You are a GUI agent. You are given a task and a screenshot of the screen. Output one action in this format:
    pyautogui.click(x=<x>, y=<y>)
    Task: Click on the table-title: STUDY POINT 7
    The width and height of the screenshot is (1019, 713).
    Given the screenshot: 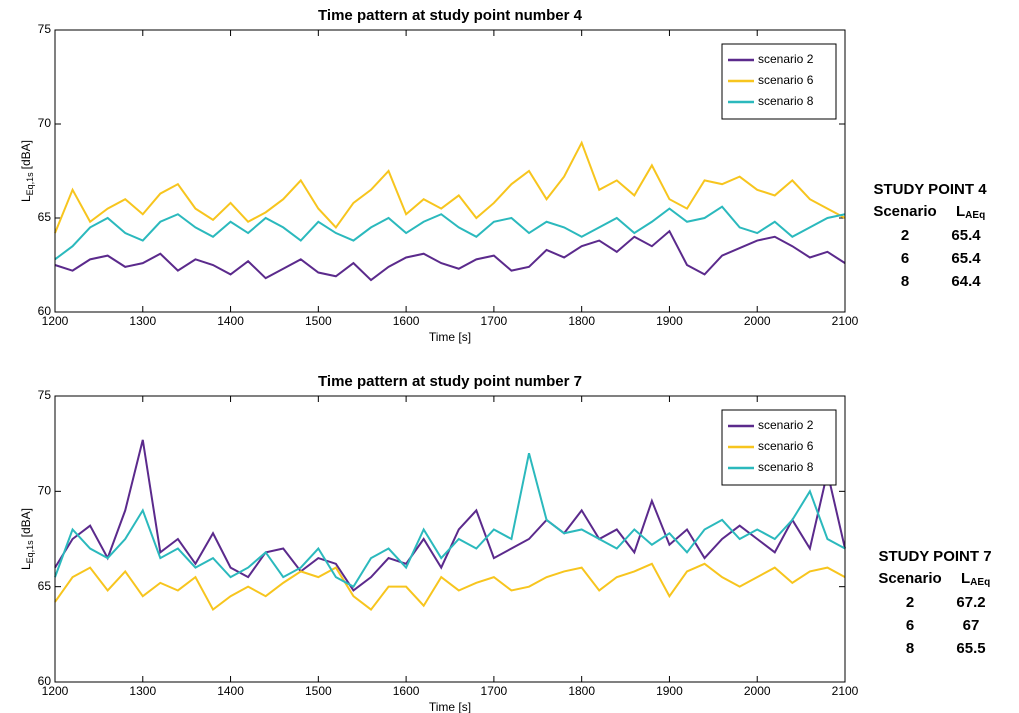 What is the action you would take?
    pyautogui.click(x=934, y=556)
    